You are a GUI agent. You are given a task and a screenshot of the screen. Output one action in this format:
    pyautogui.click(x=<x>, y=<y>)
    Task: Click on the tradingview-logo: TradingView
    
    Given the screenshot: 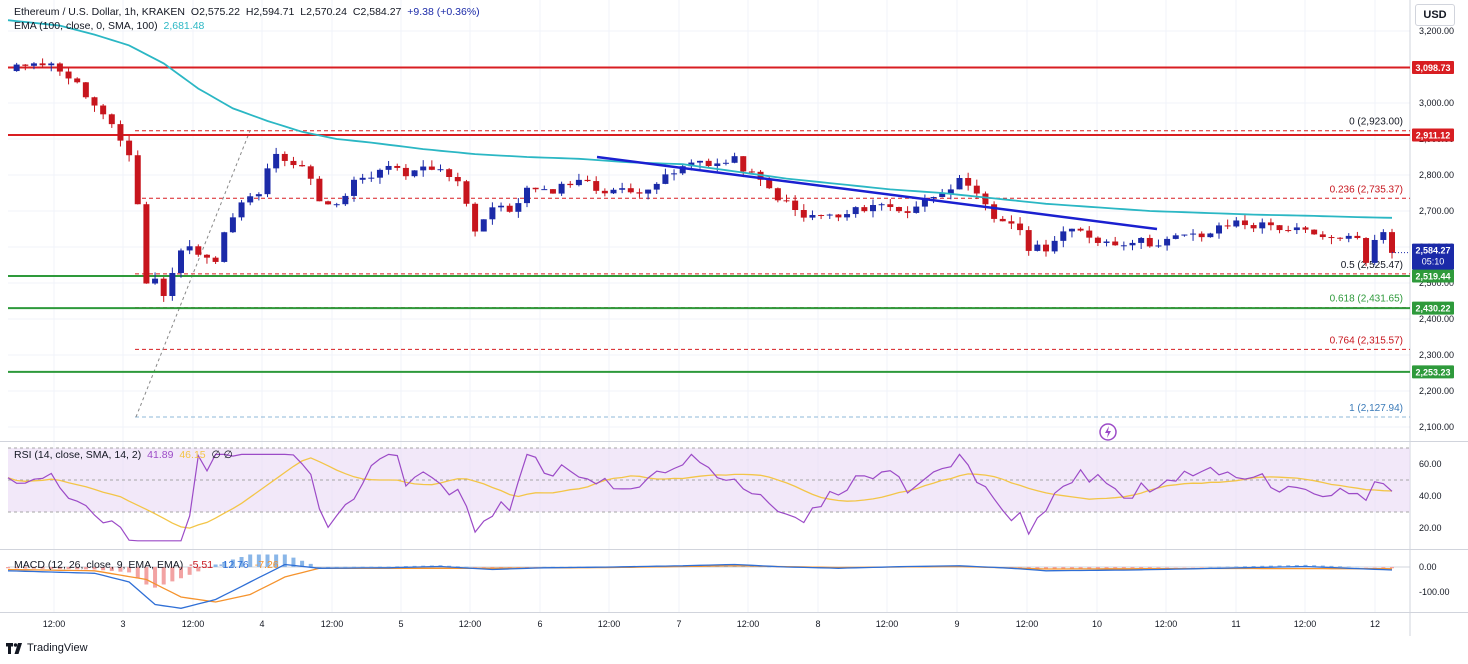 What is the action you would take?
    pyautogui.click(x=47, y=648)
    